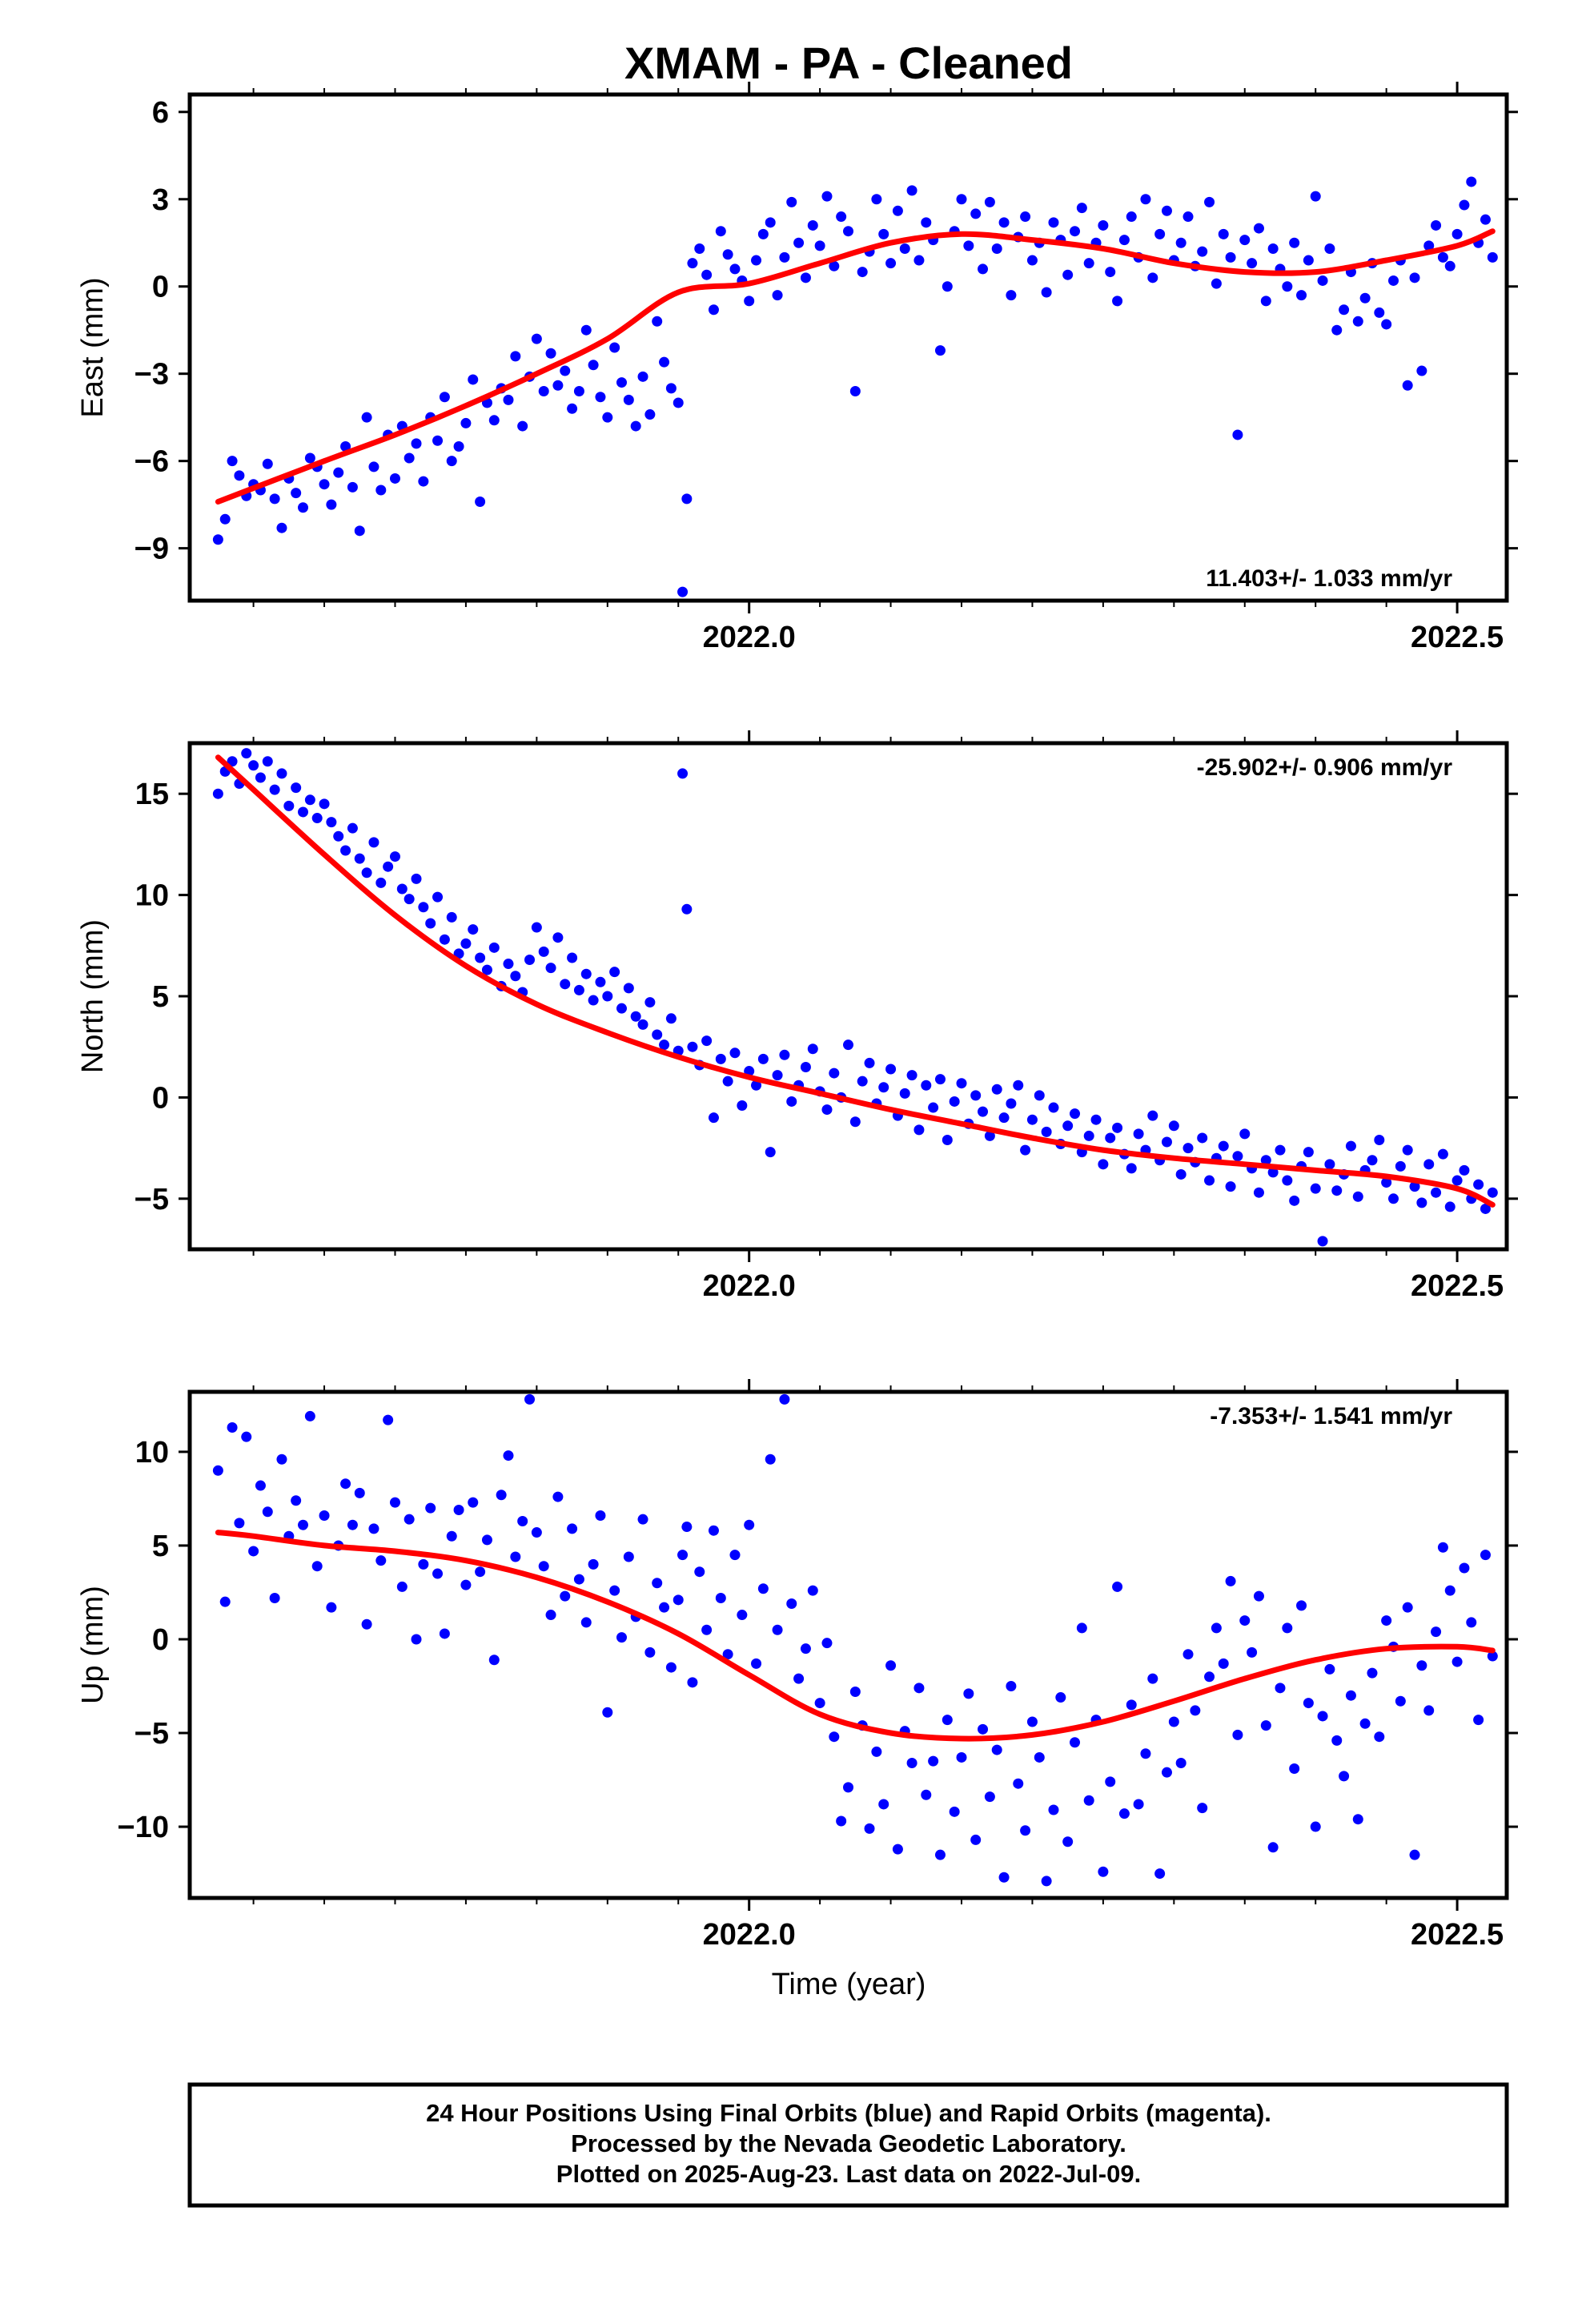  What do you see at coordinates (161, 113) in the screenshot?
I see `east-y-tick-label: 6` at bounding box center [161, 113].